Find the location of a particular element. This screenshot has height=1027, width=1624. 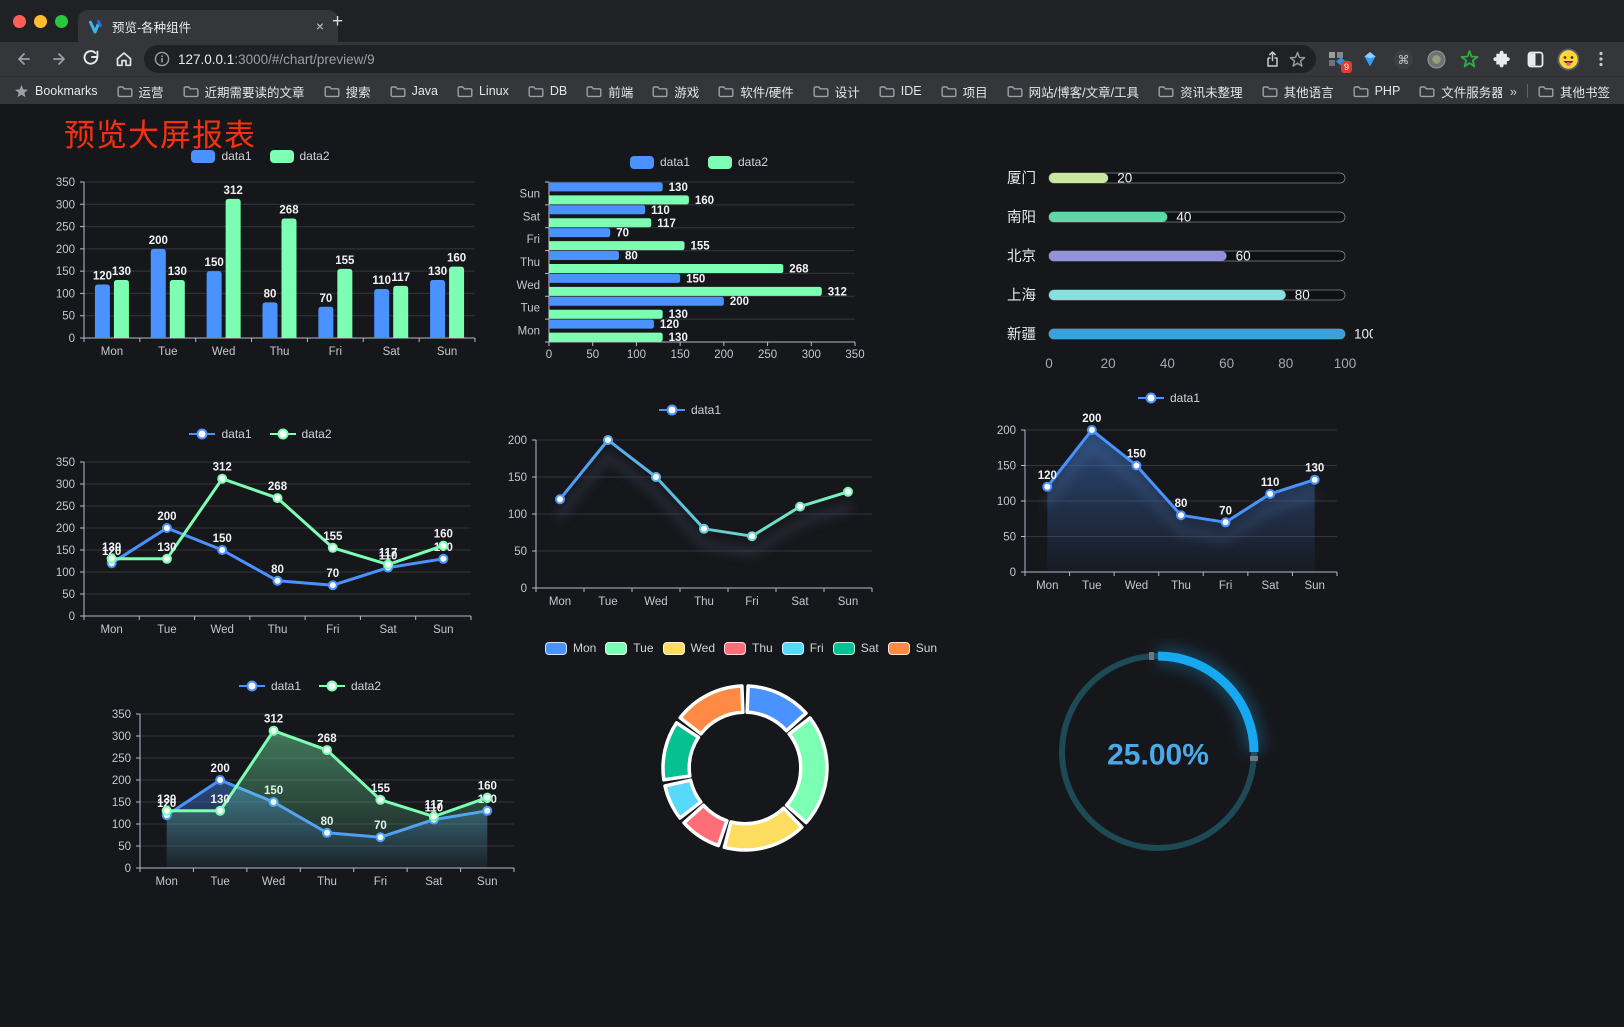

bookmarks-overflow-button: » is located at coordinates (1513, 91).